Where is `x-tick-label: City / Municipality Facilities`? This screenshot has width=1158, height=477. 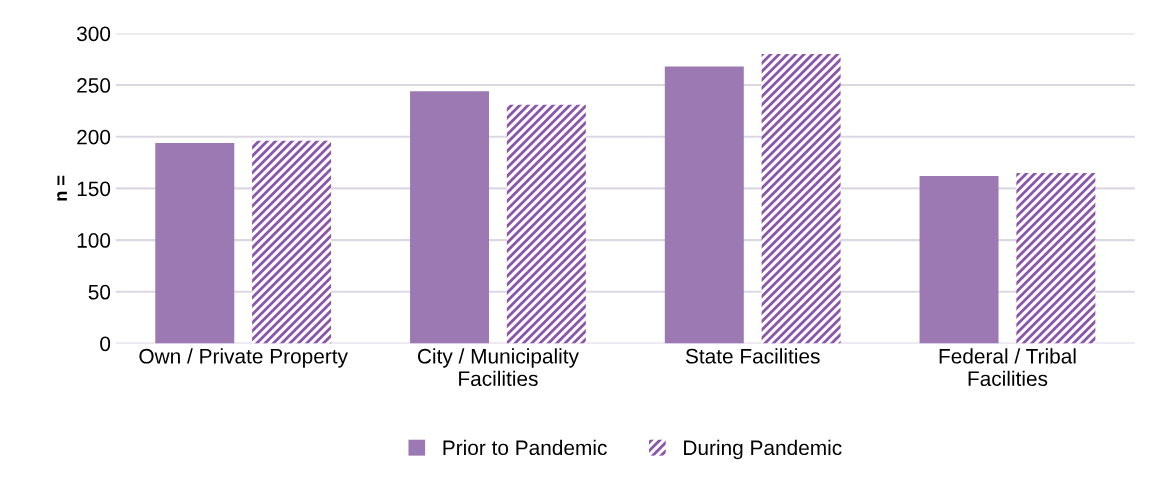
x-tick-label: City / Municipality Facilities is located at coordinates (498, 367).